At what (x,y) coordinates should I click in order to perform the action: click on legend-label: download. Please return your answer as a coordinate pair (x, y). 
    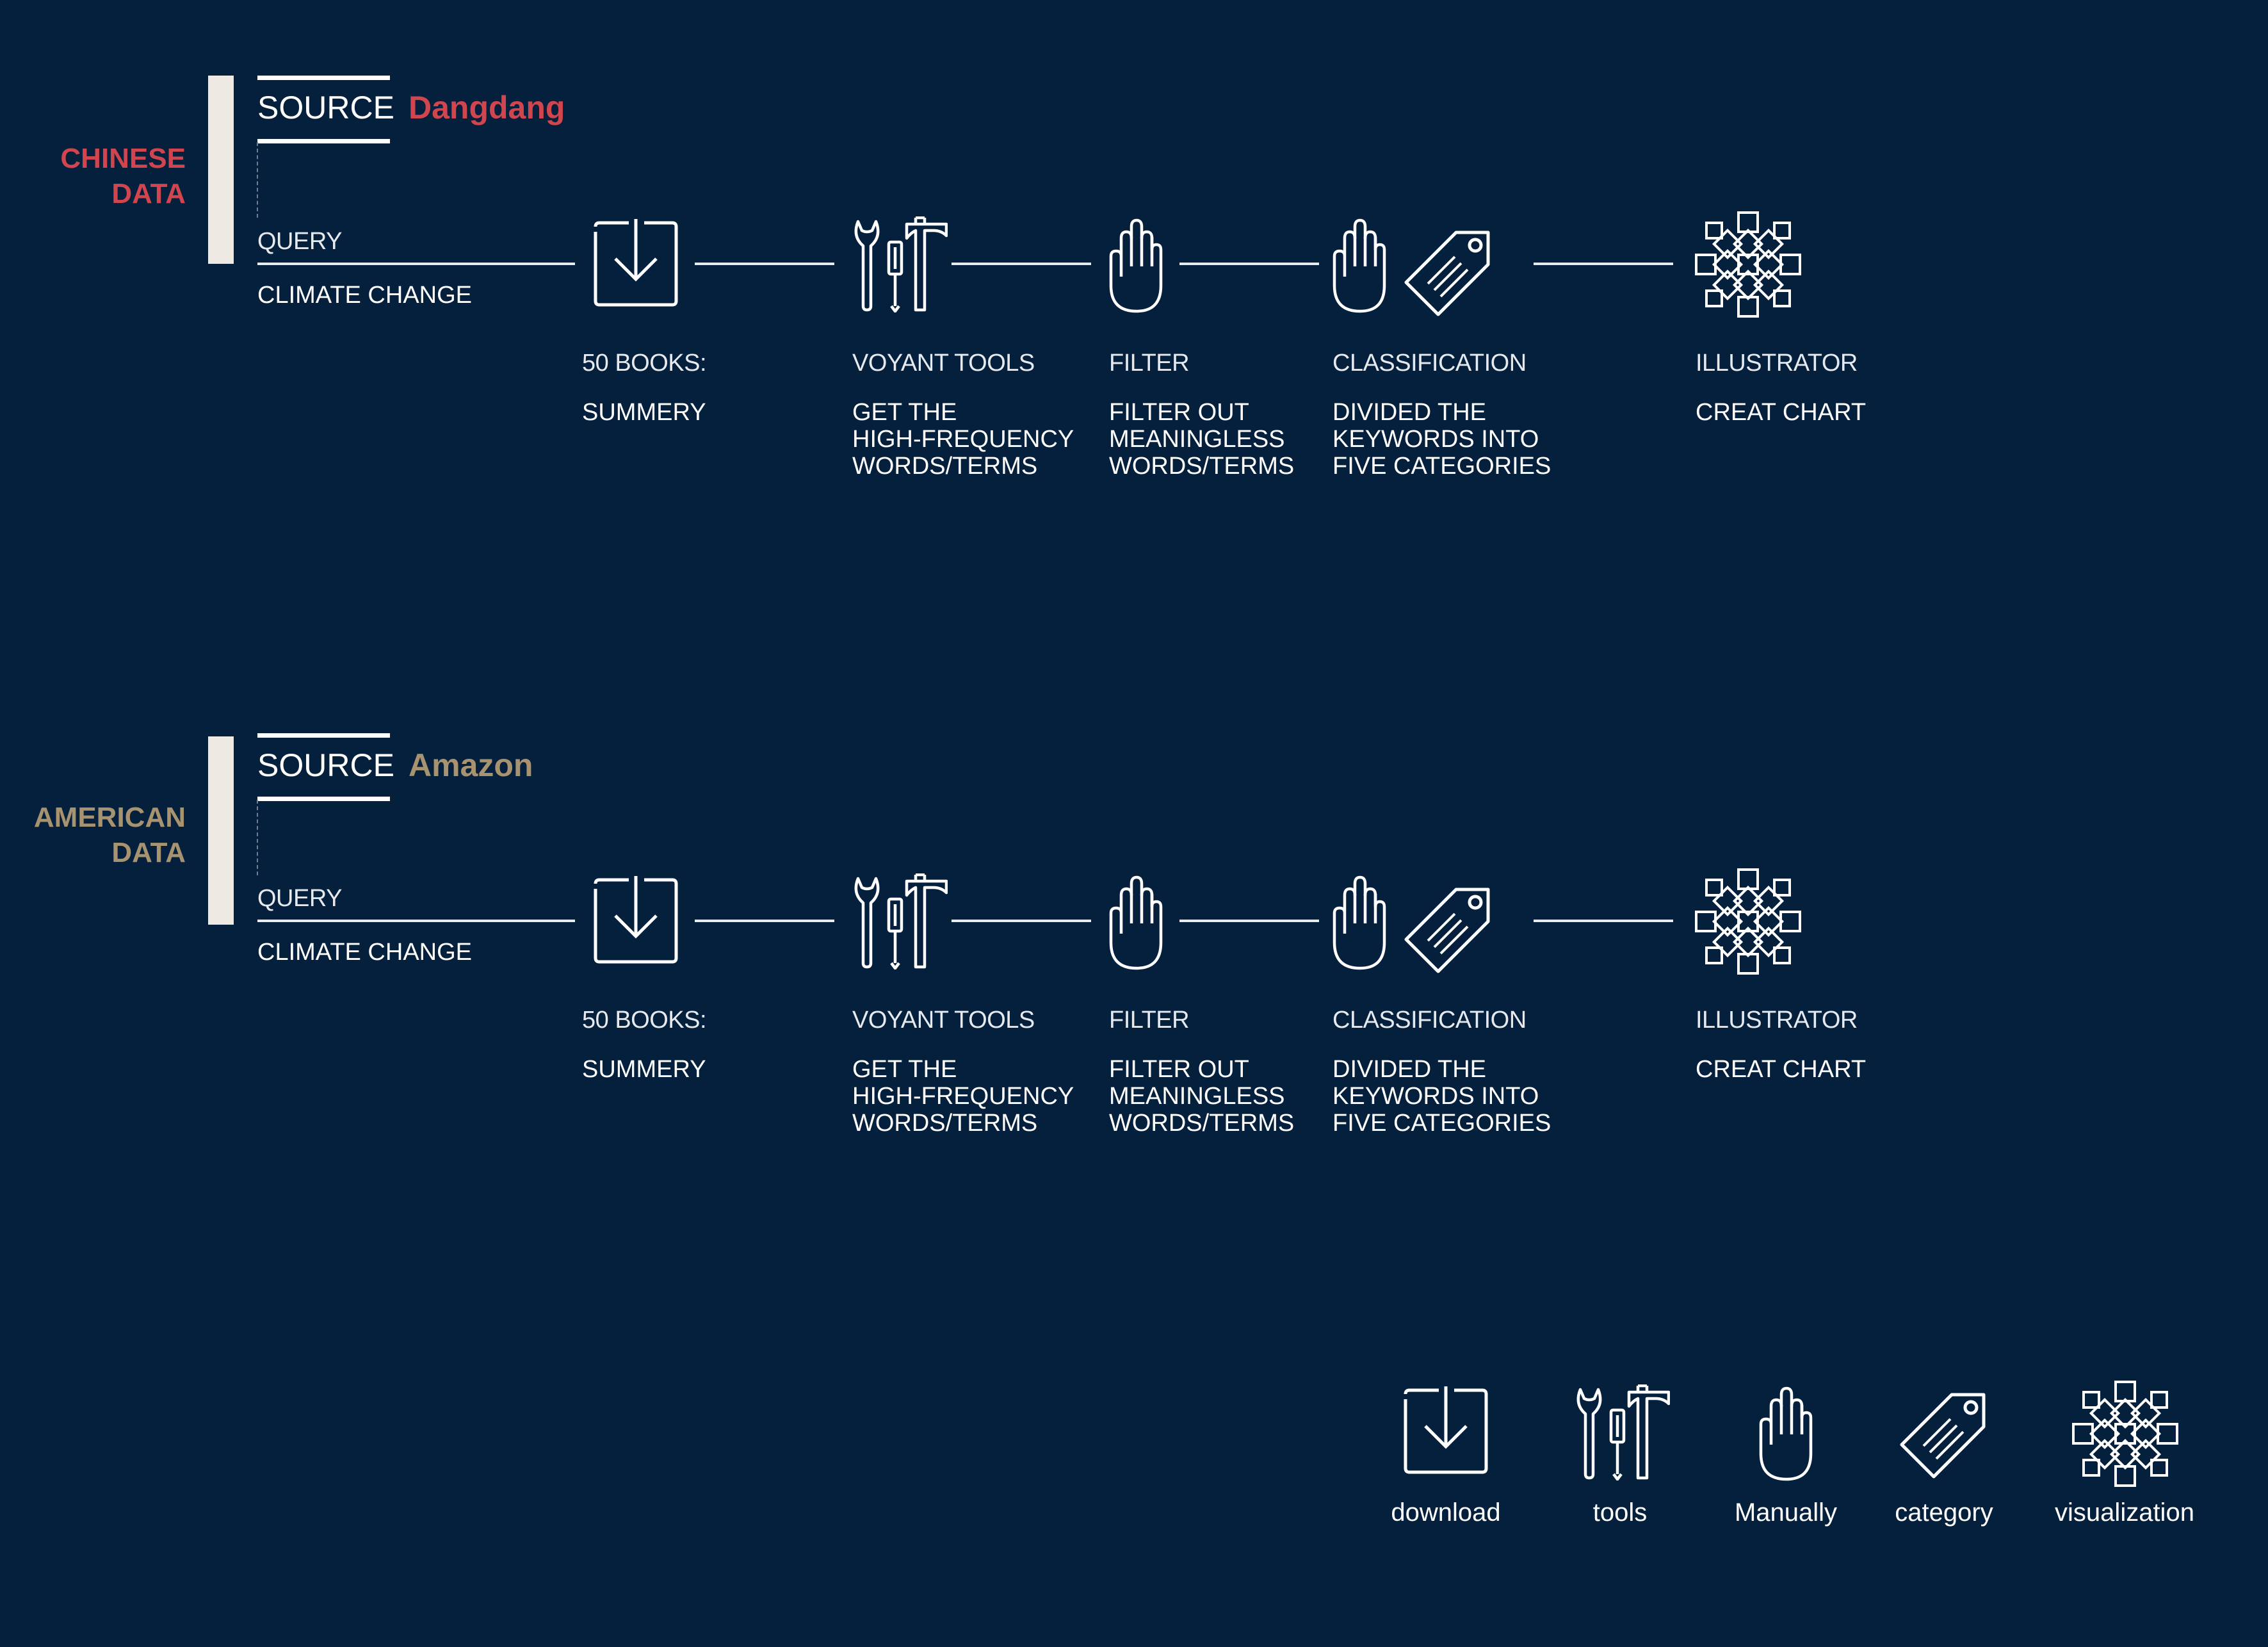
    Looking at the image, I should click on (1446, 1512).